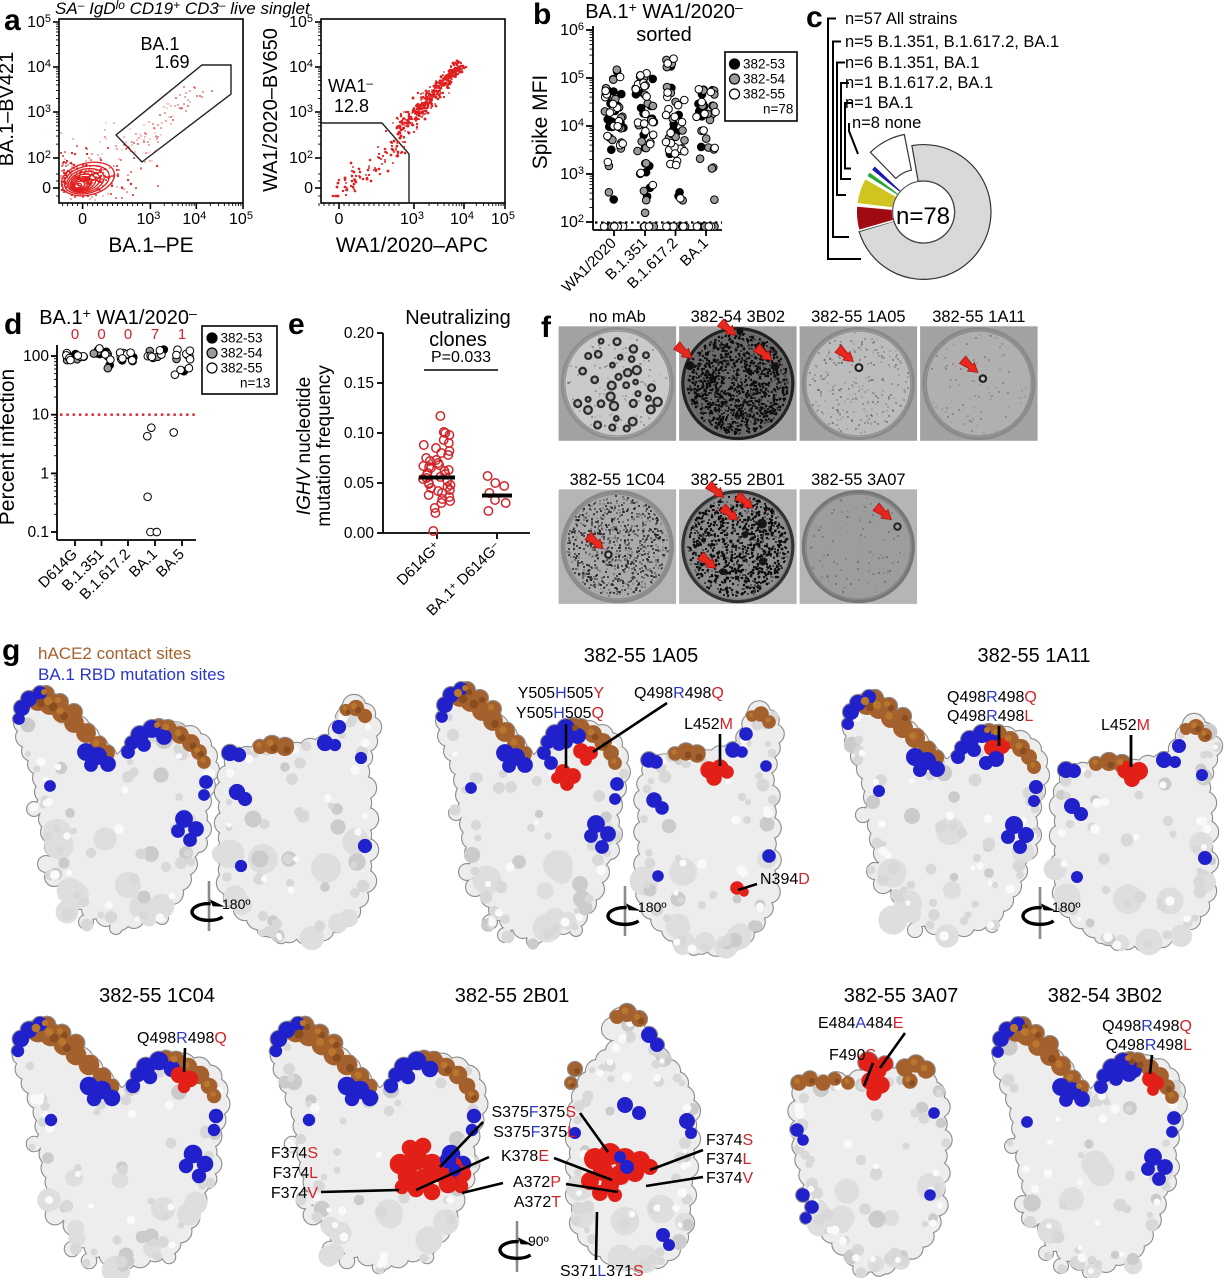 Image resolution: width=1228 pixels, height=1278 pixels. I want to click on svg-text: 0.1, so click(38, 532).